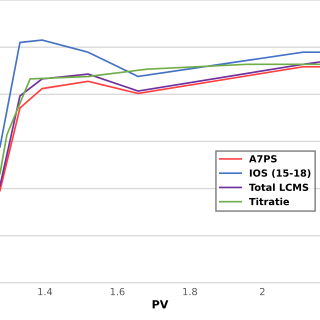  What do you see at coordinates (45, 292) in the screenshot?
I see `x-tick-label: 1.4` at bounding box center [45, 292].